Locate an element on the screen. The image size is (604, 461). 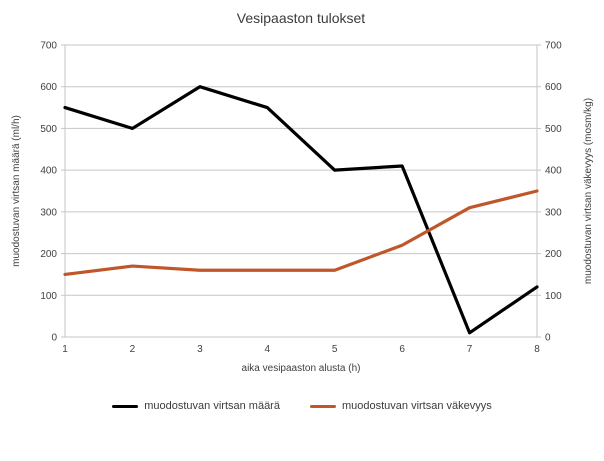
y-axis-right-tick-label: 0 is located at coordinates (548, 338).